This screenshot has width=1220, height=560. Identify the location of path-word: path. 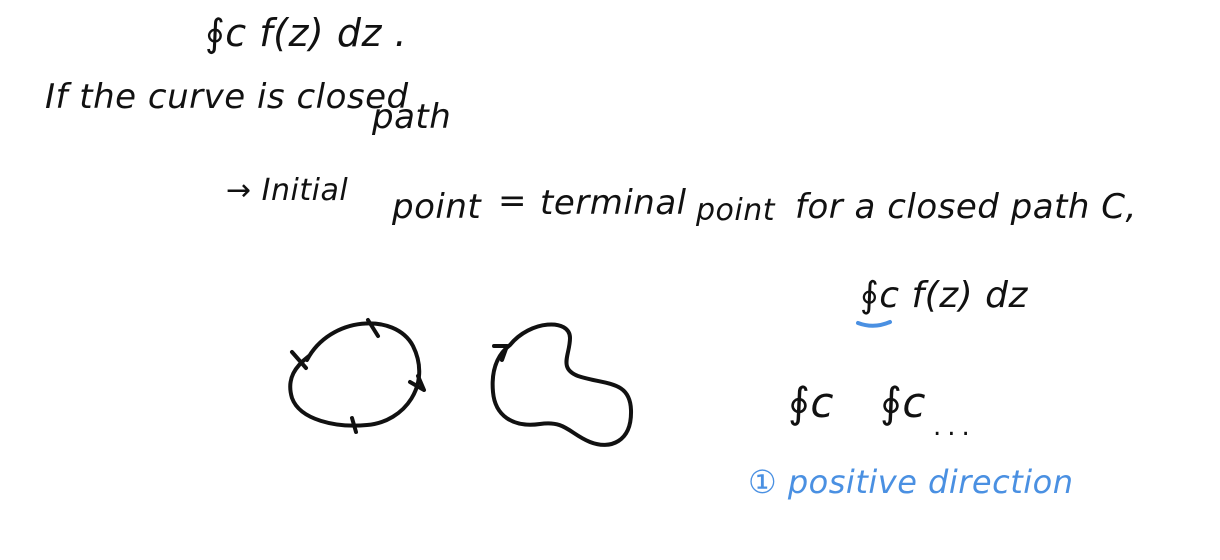
(412, 117).